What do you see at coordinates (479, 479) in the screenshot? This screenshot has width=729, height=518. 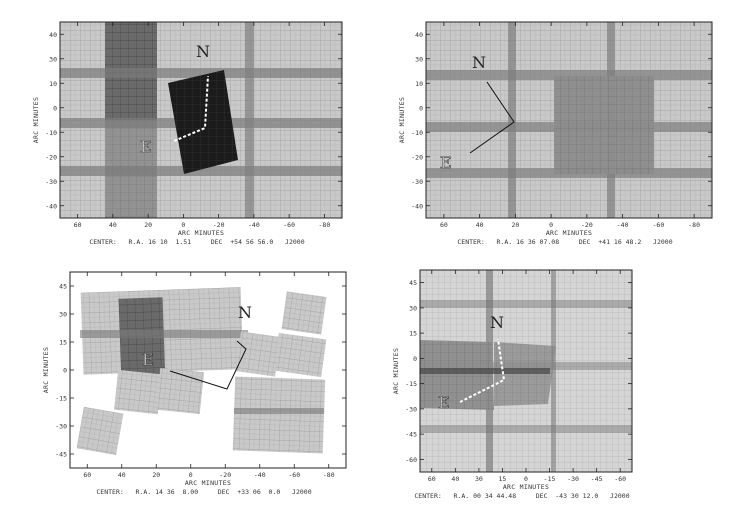 I see `x-tick-label: 30` at bounding box center [479, 479].